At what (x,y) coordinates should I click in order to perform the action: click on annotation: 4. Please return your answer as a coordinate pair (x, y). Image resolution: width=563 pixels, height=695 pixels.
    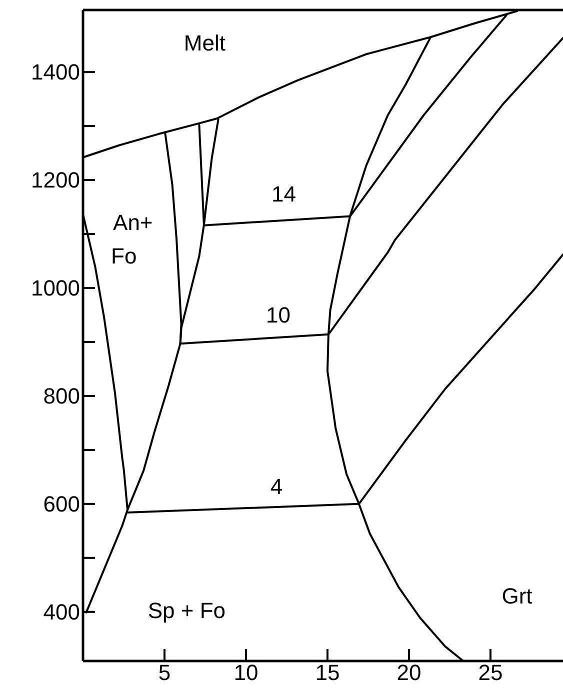
    Looking at the image, I should click on (276, 487).